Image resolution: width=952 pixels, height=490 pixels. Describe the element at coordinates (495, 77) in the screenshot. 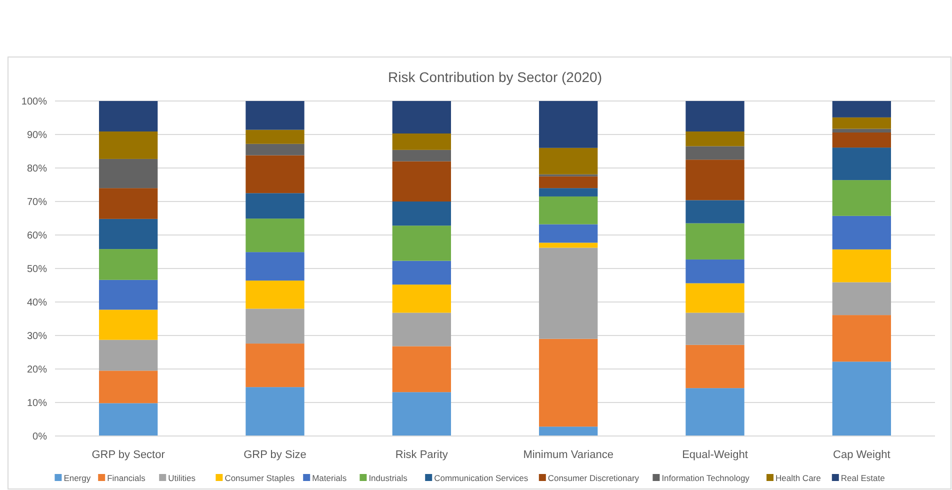

I see `chart-title: Risk Contribution by Sector (2020)` at that location.